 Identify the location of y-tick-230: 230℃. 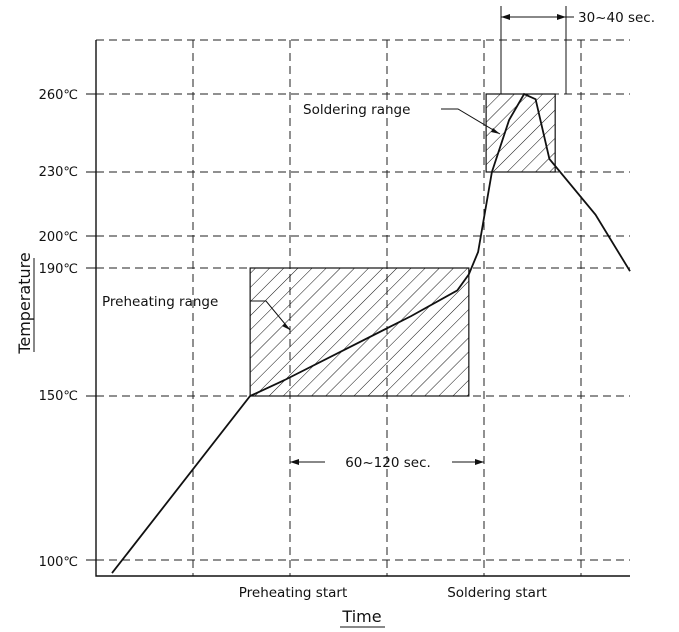
(58, 172).